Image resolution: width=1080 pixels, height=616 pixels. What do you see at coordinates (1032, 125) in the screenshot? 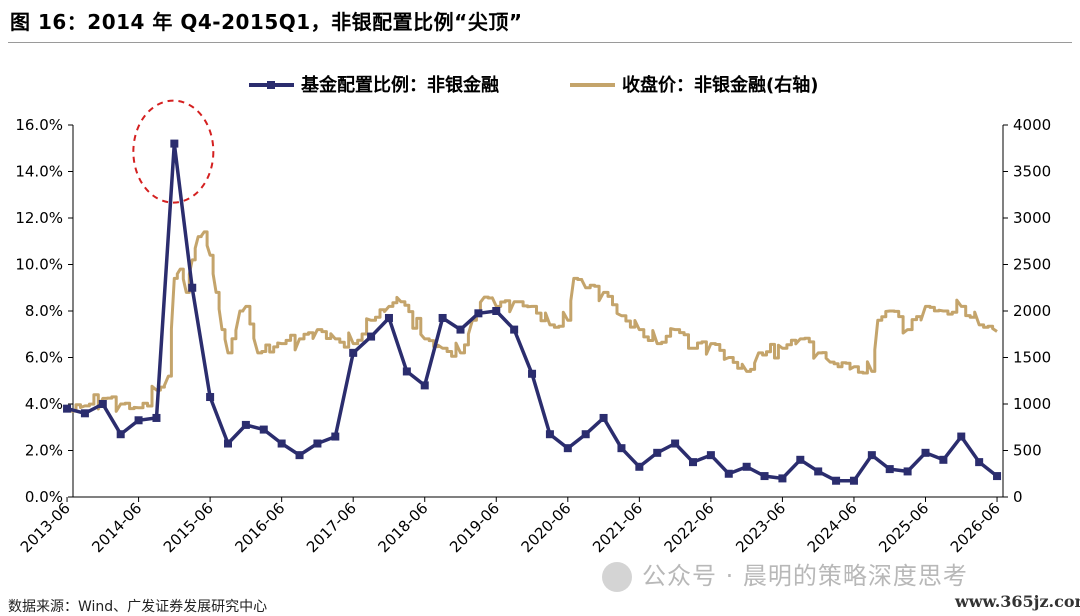
I see `y-right-tick-label: 4000` at bounding box center [1032, 125].